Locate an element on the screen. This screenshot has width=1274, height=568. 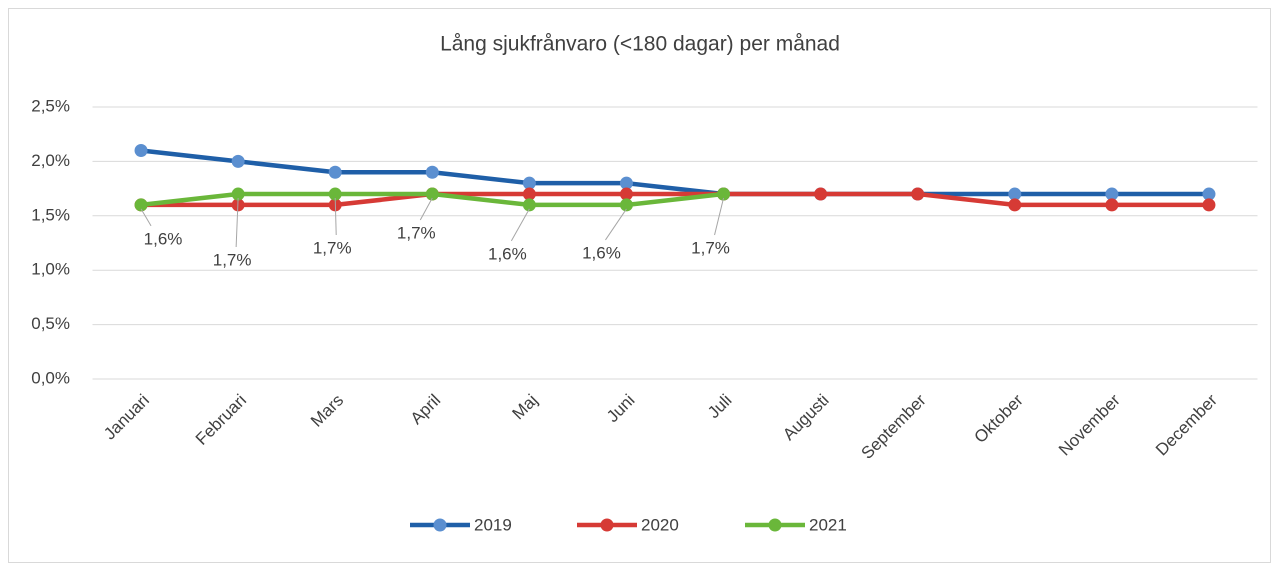
legend-label: 2020 is located at coordinates (660, 524).